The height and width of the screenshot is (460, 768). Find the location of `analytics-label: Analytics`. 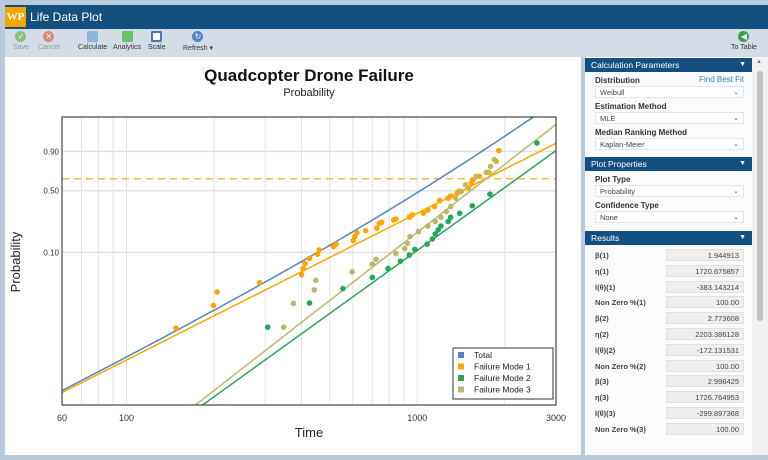

analytics-label: Analytics is located at coordinates (127, 47).